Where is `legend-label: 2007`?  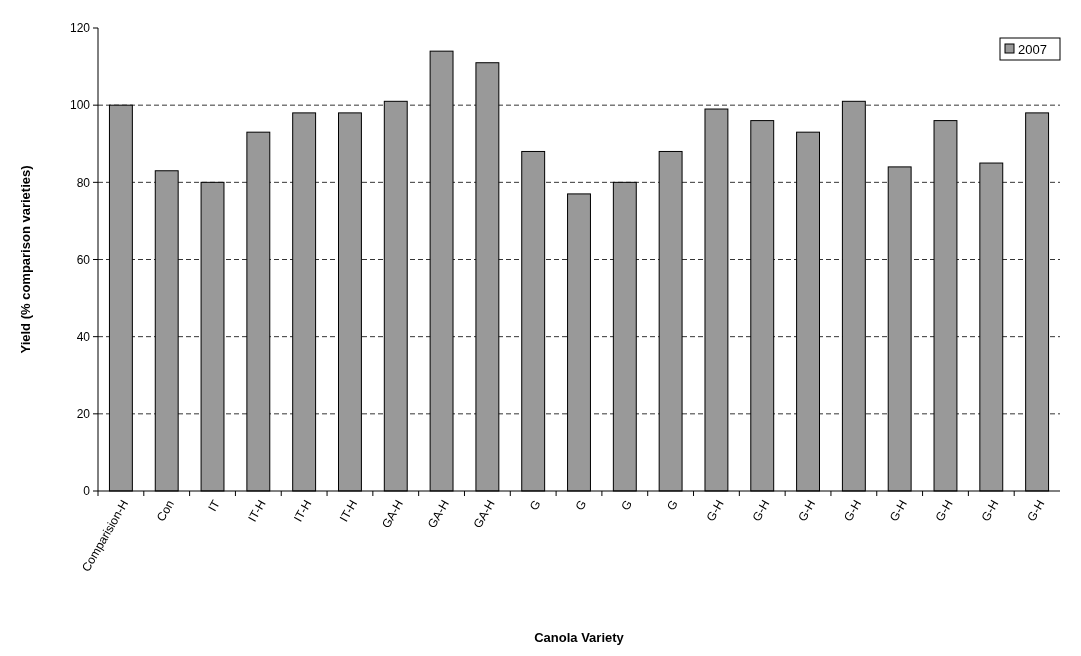 legend-label: 2007 is located at coordinates (1032, 49).